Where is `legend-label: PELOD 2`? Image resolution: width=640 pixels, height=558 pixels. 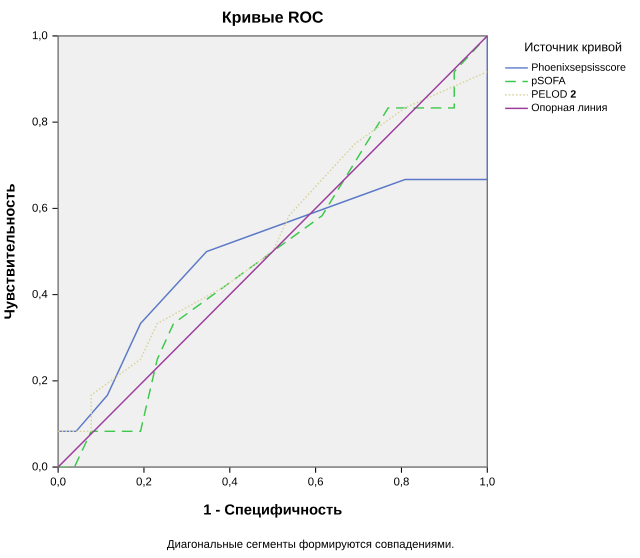 legend-label: PELOD 2 is located at coordinates (554, 94).